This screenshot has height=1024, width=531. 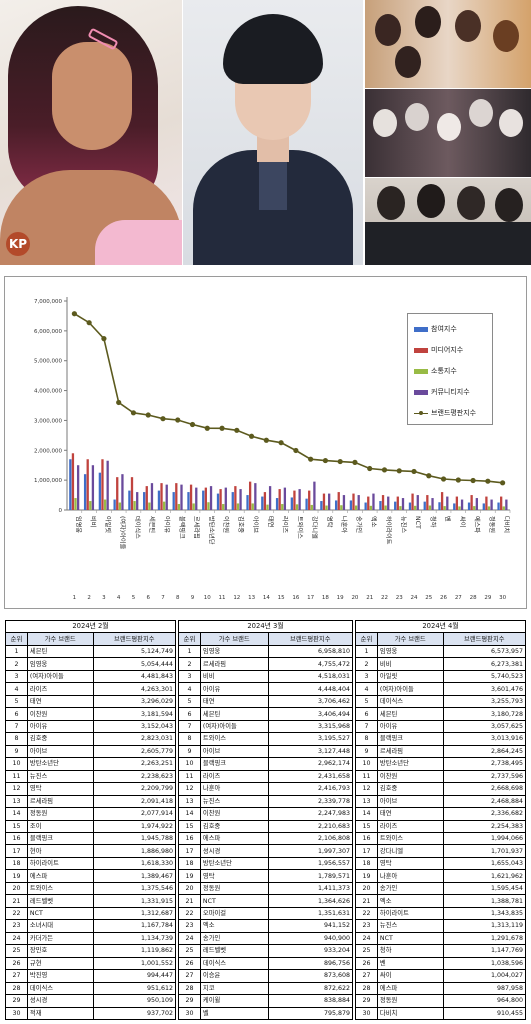 I want to click on rank-cell: 22, so click(x=189, y=913).